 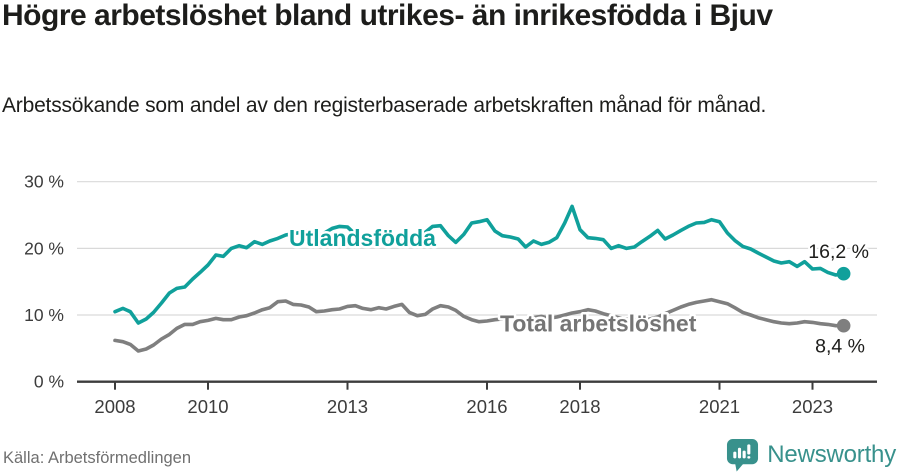 What do you see at coordinates (479, 325) in the screenshot?
I see `series-line-total` at bounding box center [479, 325].